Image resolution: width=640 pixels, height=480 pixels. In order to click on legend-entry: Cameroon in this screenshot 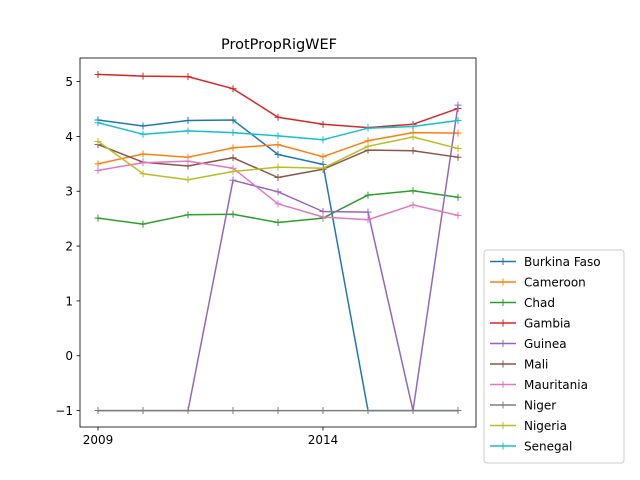, I will do `click(538, 283)`.